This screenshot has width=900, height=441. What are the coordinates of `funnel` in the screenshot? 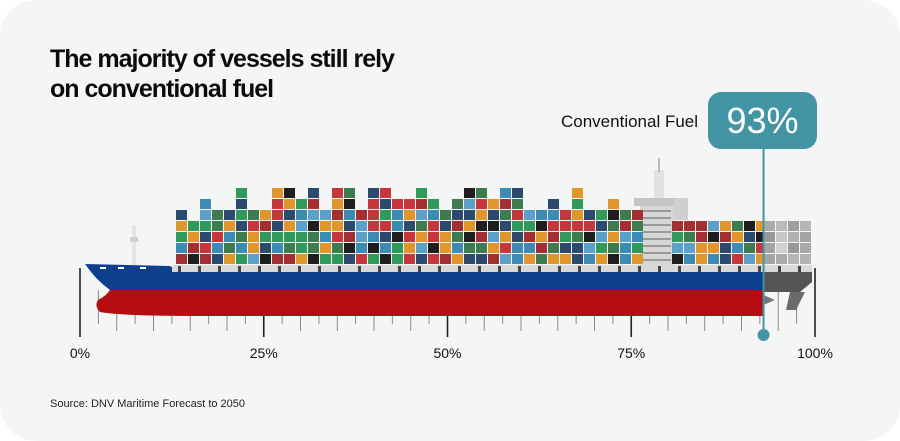 It's located at (681, 209).